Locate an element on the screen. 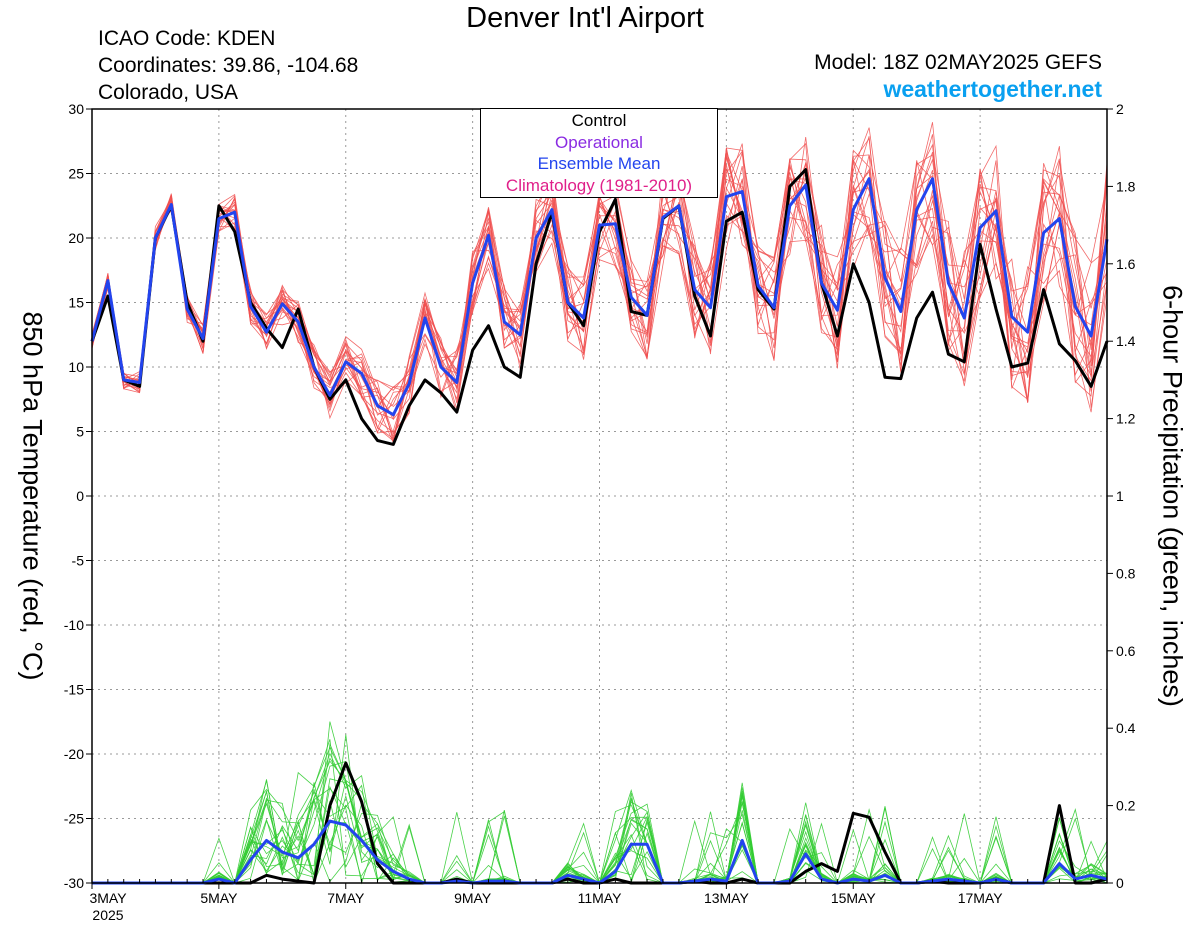 The width and height of the screenshot is (1200, 927). x-tick-label: 13MAY is located at coordinates (727, 898).